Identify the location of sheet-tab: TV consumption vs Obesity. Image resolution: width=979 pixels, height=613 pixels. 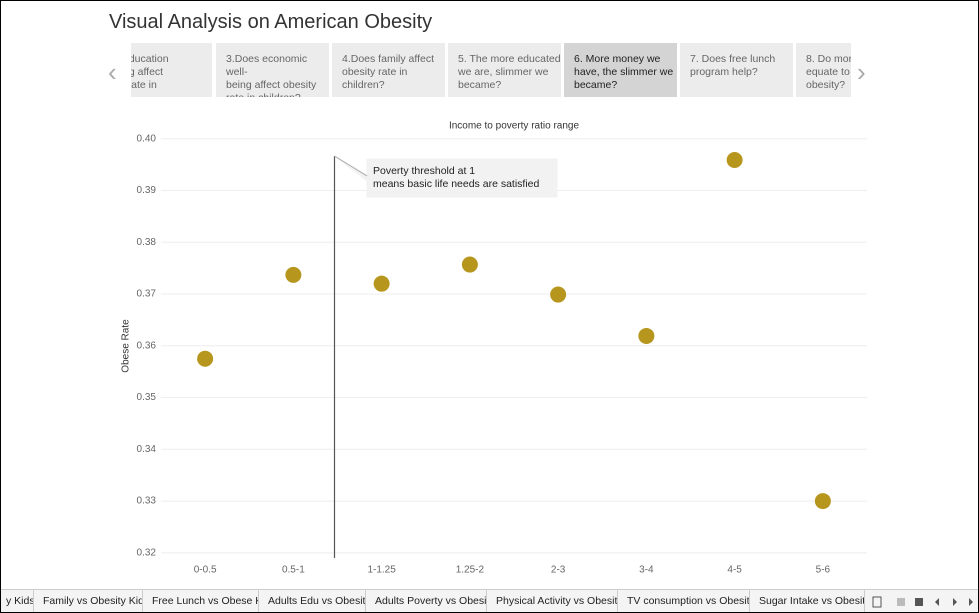
(684, 601).